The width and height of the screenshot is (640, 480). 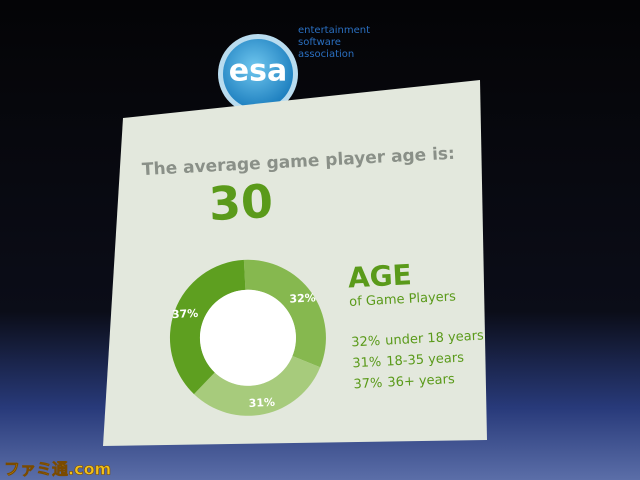 What do you see at coordinates (425, 359) in the screenshot?
I see `legend-label: 18-35 years` at bounding box center [425, 359].